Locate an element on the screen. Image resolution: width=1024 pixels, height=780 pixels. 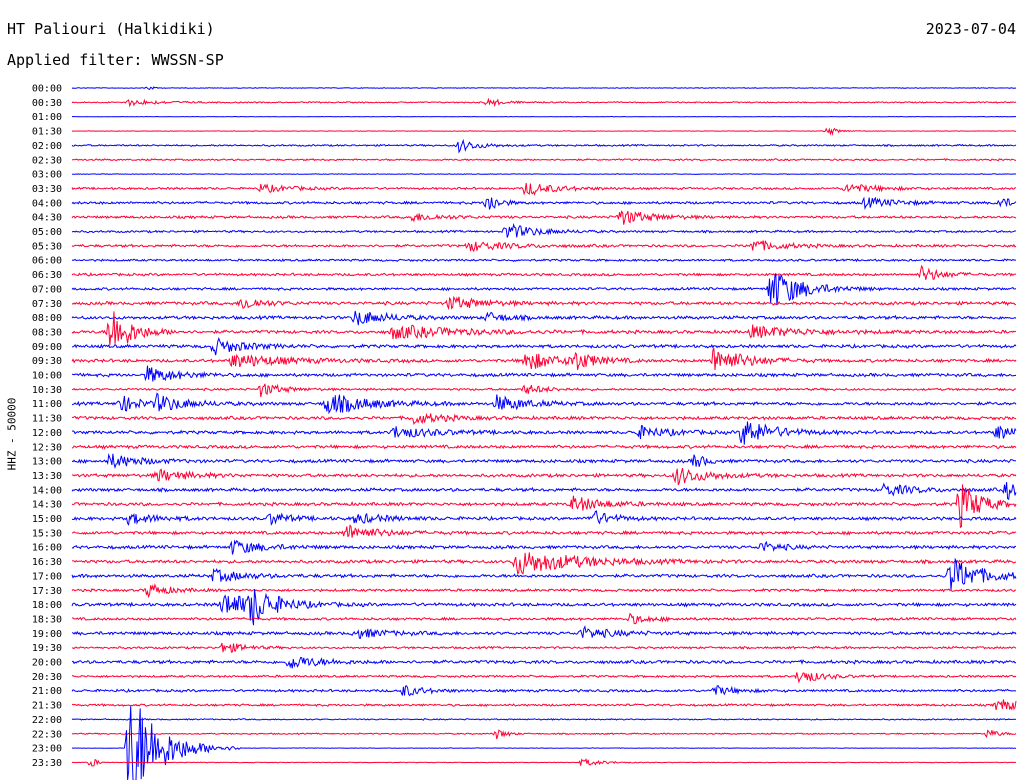
row-time-label: 04:00 is located at coordinates (47, 203).